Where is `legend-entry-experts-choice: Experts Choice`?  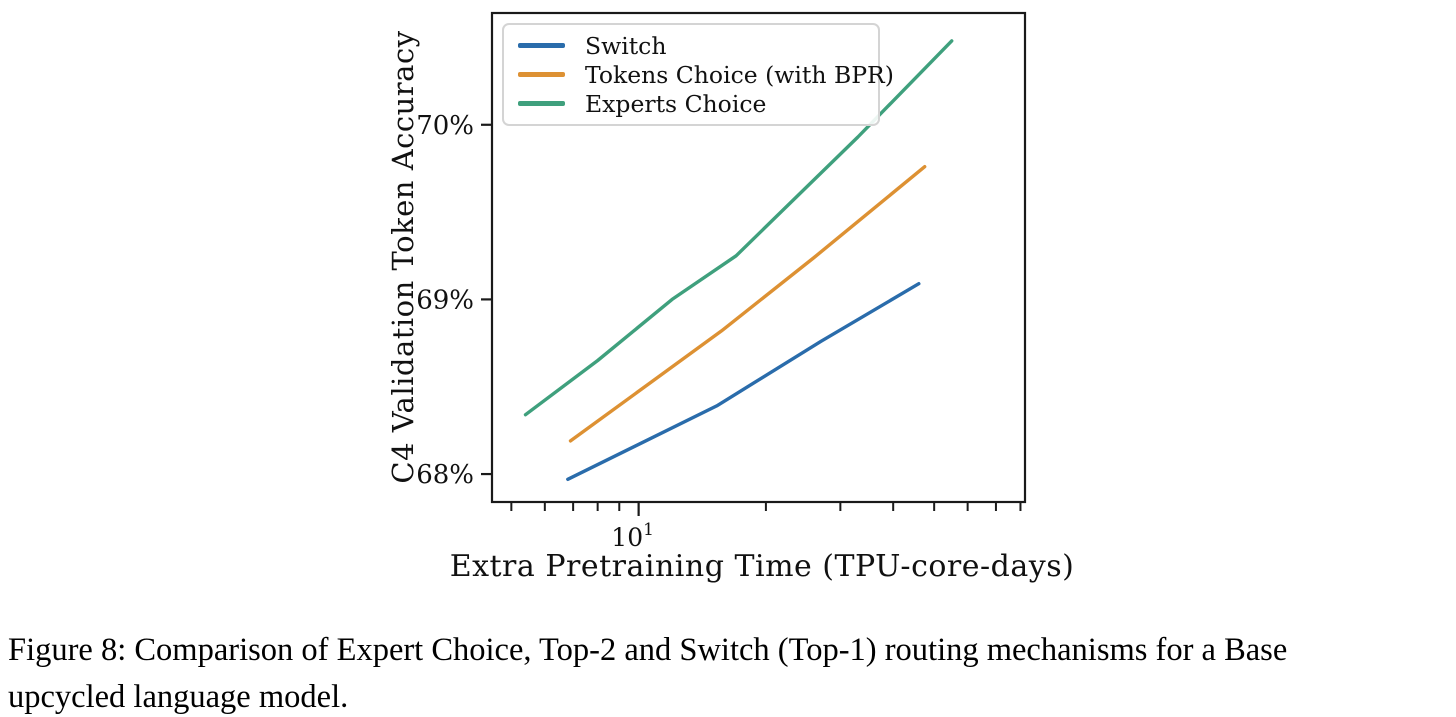 legend-entry-experts-choice: Experts Choice is located at coordinates (691, 104).